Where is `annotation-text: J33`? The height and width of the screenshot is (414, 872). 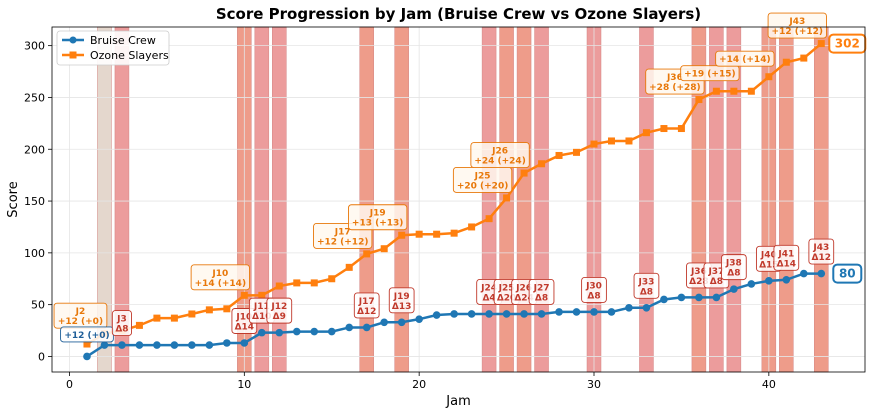 annotation-text: J33 is located at coordinates (646, 282).